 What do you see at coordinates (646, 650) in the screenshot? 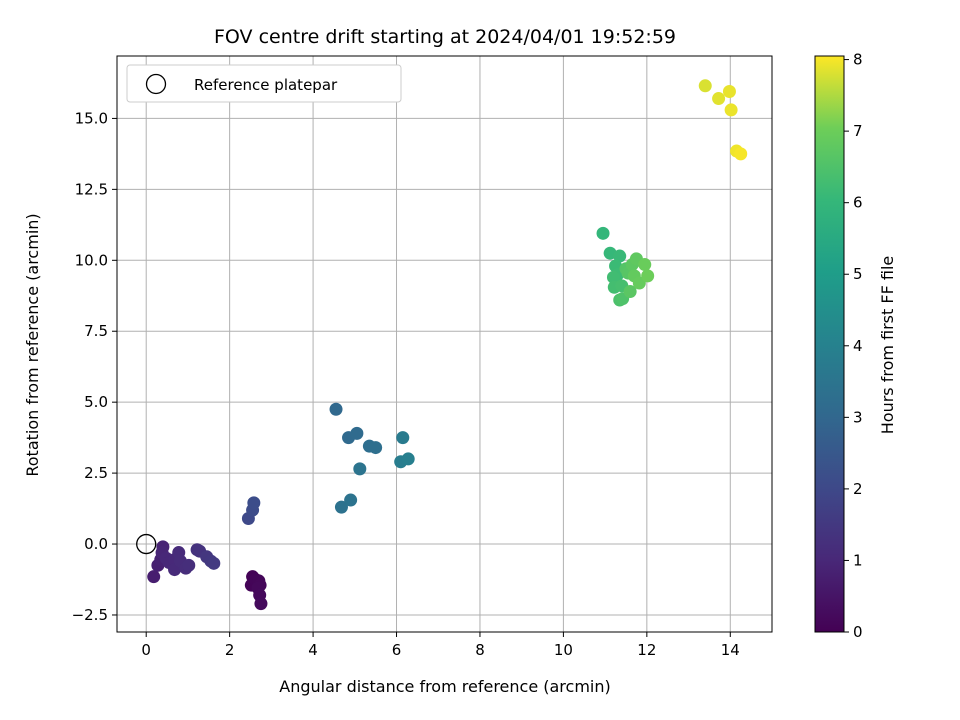
I see `x-tick-label: 12` at bounding box center [646, 650].